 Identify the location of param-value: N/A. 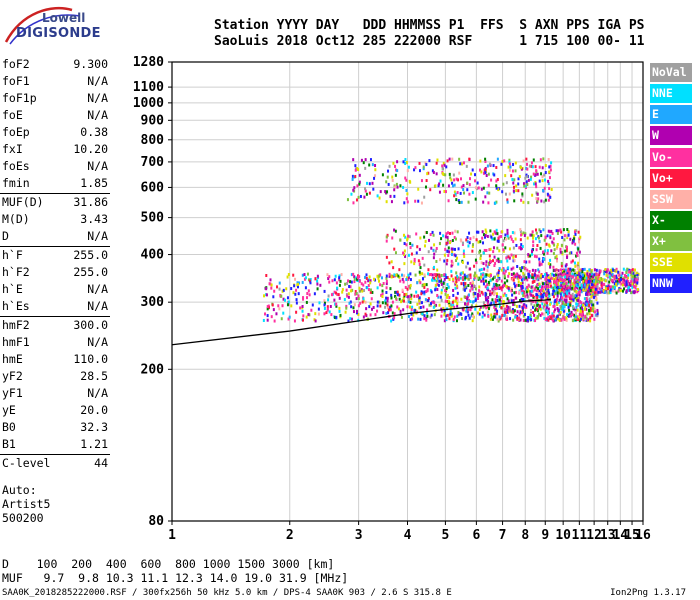
(97, 289).